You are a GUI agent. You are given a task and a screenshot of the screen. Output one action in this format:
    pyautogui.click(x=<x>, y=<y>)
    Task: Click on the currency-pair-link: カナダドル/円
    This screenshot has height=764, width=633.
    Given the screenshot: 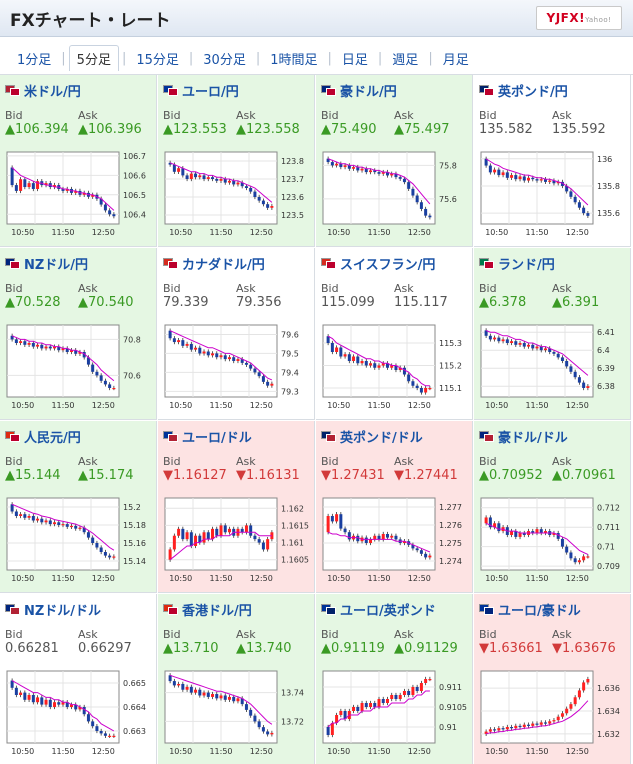 What is the action you would take?
    pyautogui.click(x=214, y=263)
    